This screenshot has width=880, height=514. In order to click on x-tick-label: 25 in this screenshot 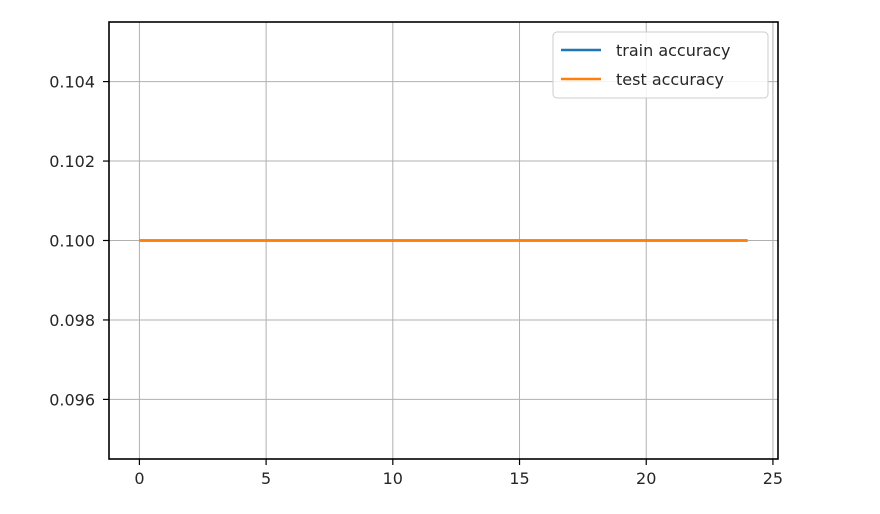, I will do `click(773, 478)`.